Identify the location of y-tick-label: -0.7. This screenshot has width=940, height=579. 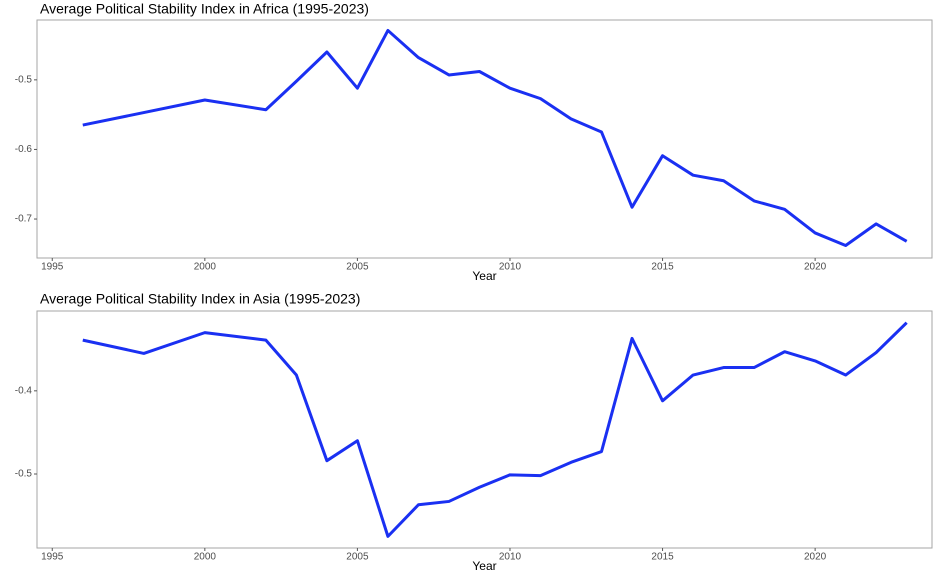
(24, 219).